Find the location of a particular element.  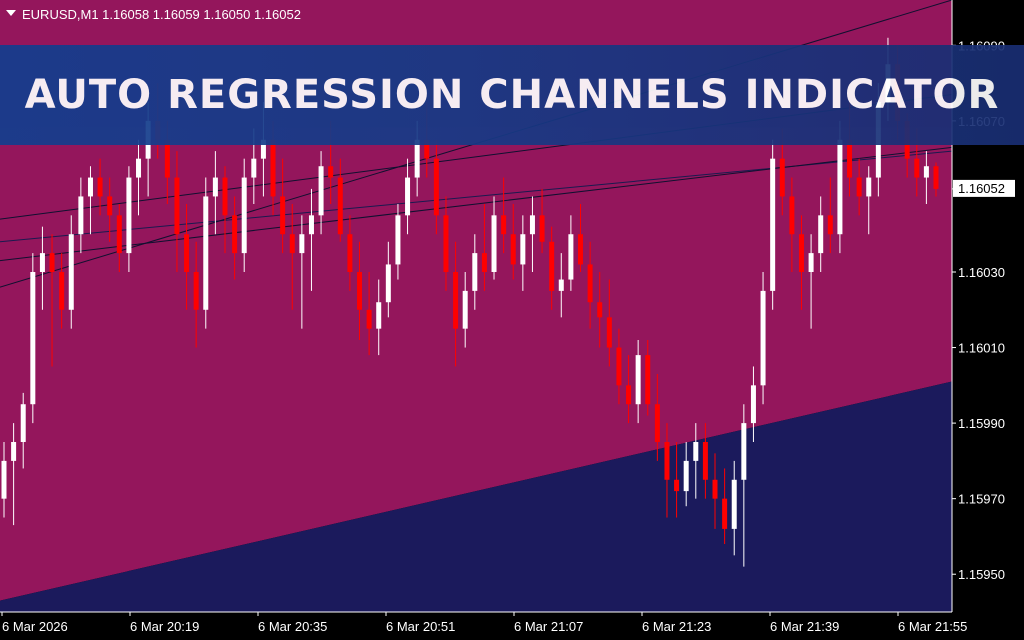

price-tick-label: 1.16010 is located at coordinates (981, 348).